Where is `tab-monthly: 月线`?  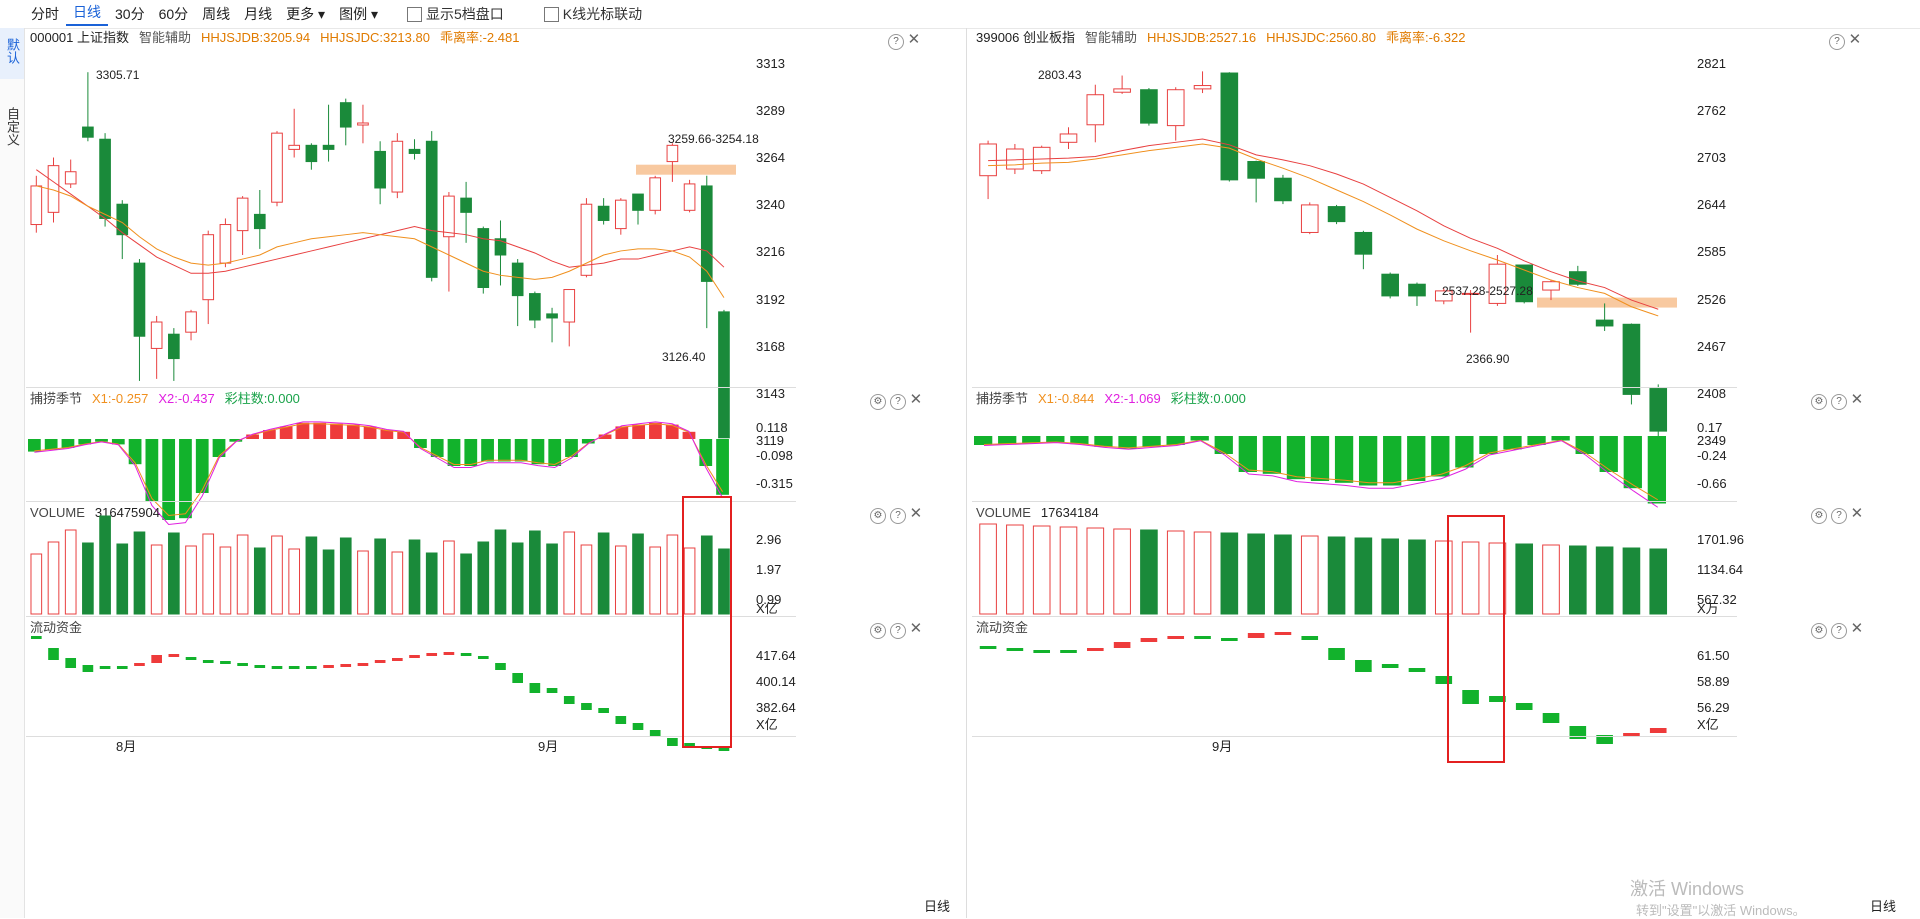
tab-monthly: 月线 is located at coordinates (258, 14).